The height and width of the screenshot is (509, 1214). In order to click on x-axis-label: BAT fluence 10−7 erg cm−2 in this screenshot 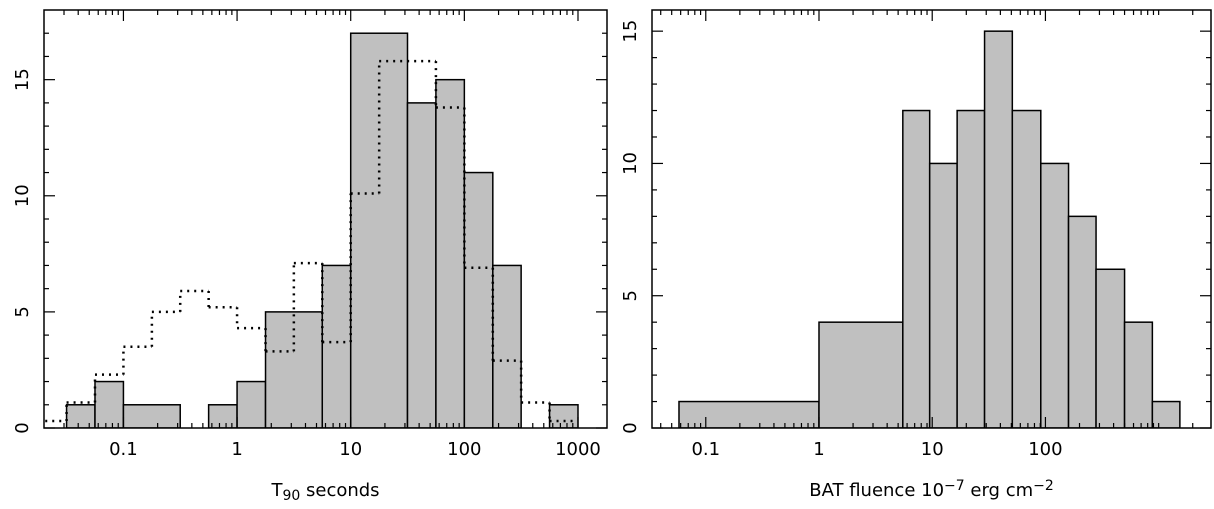, I will do `click(931, 489)`.